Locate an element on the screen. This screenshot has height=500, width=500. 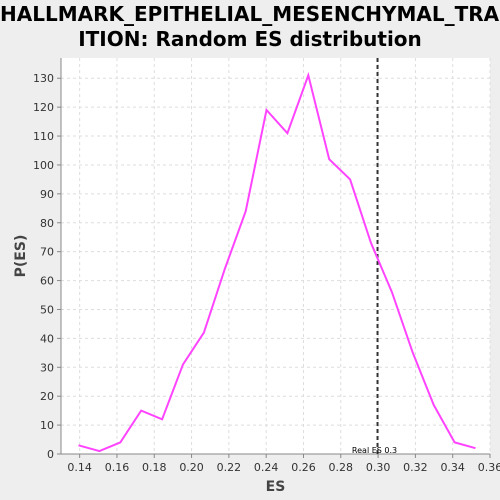
x-tick-label: 0.16 is located at coordinates (117, 467).